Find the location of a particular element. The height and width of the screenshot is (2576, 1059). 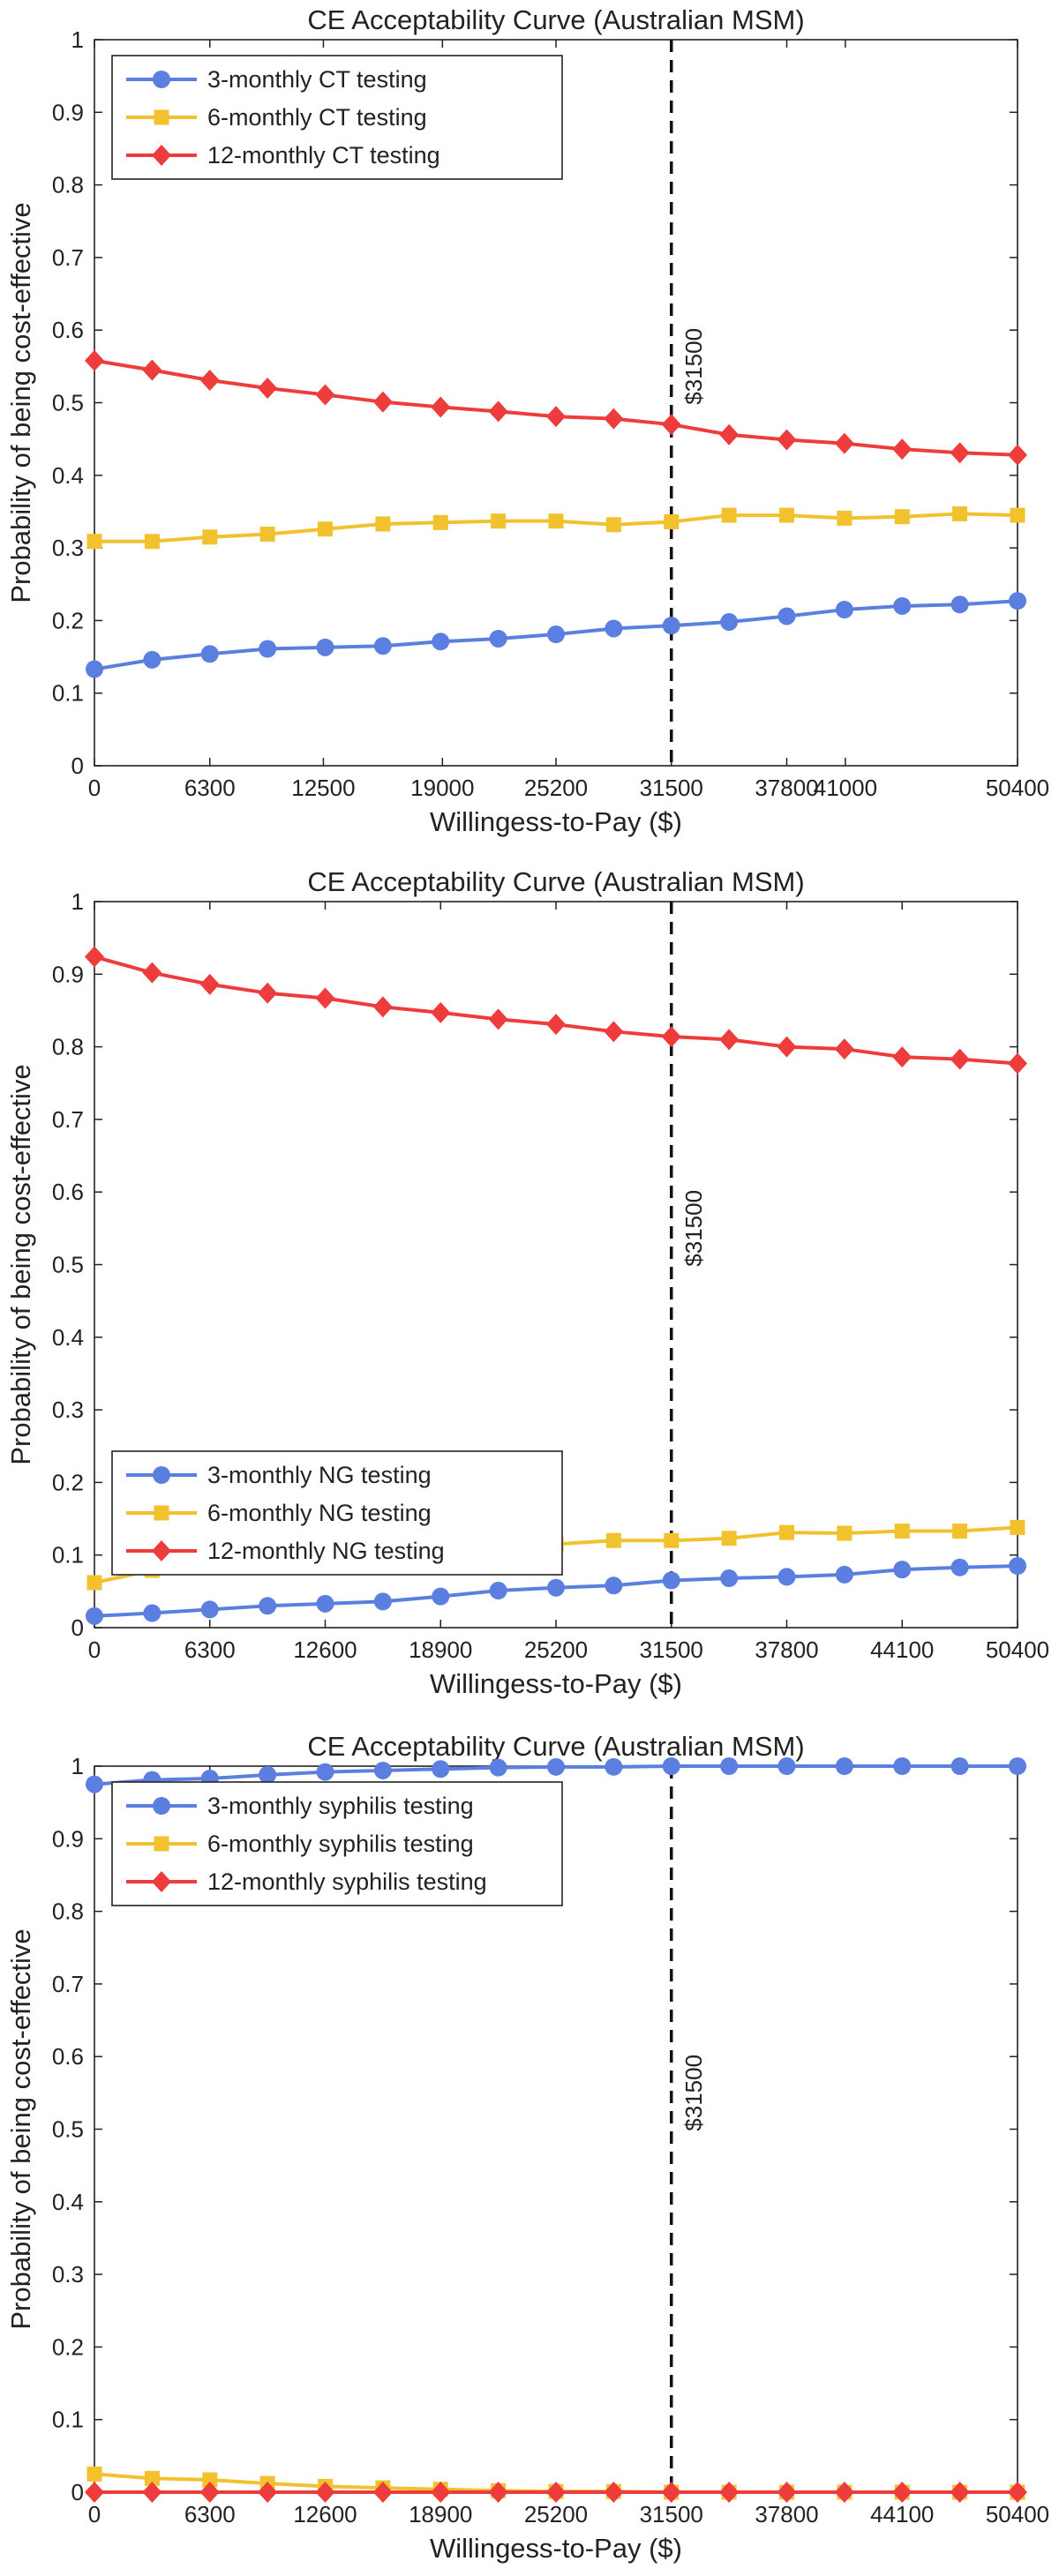

legend-entry: 3-monthly NG testing is located at coordinates (319, 1475).